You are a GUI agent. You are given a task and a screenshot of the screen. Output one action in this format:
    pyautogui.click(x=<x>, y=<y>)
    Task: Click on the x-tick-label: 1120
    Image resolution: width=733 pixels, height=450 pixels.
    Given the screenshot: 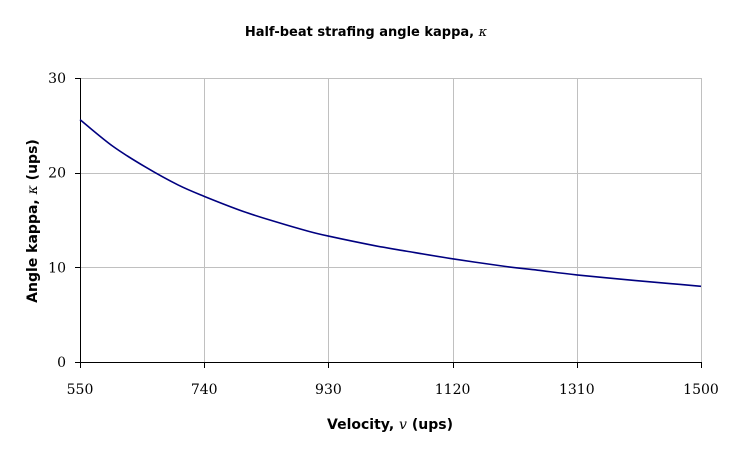 What is the action you would take?
    pyautogui.click(x=453, y=390)
    